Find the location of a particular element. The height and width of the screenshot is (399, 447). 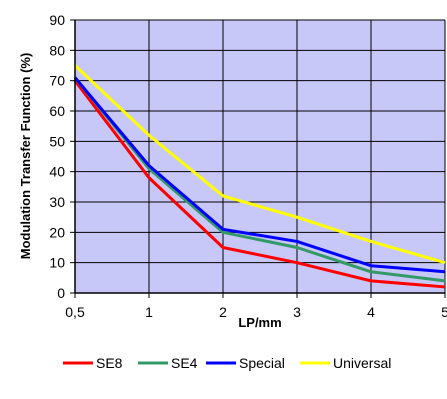

legend: SE8 SE4 Special Universal is located at coordinates (227, 363).